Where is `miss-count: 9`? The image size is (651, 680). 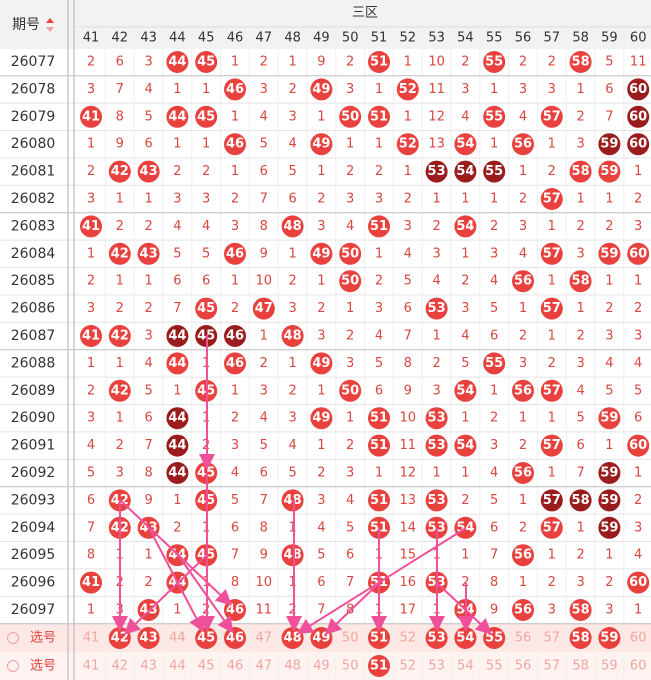 miss-count: 9 is located at coordinates (264, 555).